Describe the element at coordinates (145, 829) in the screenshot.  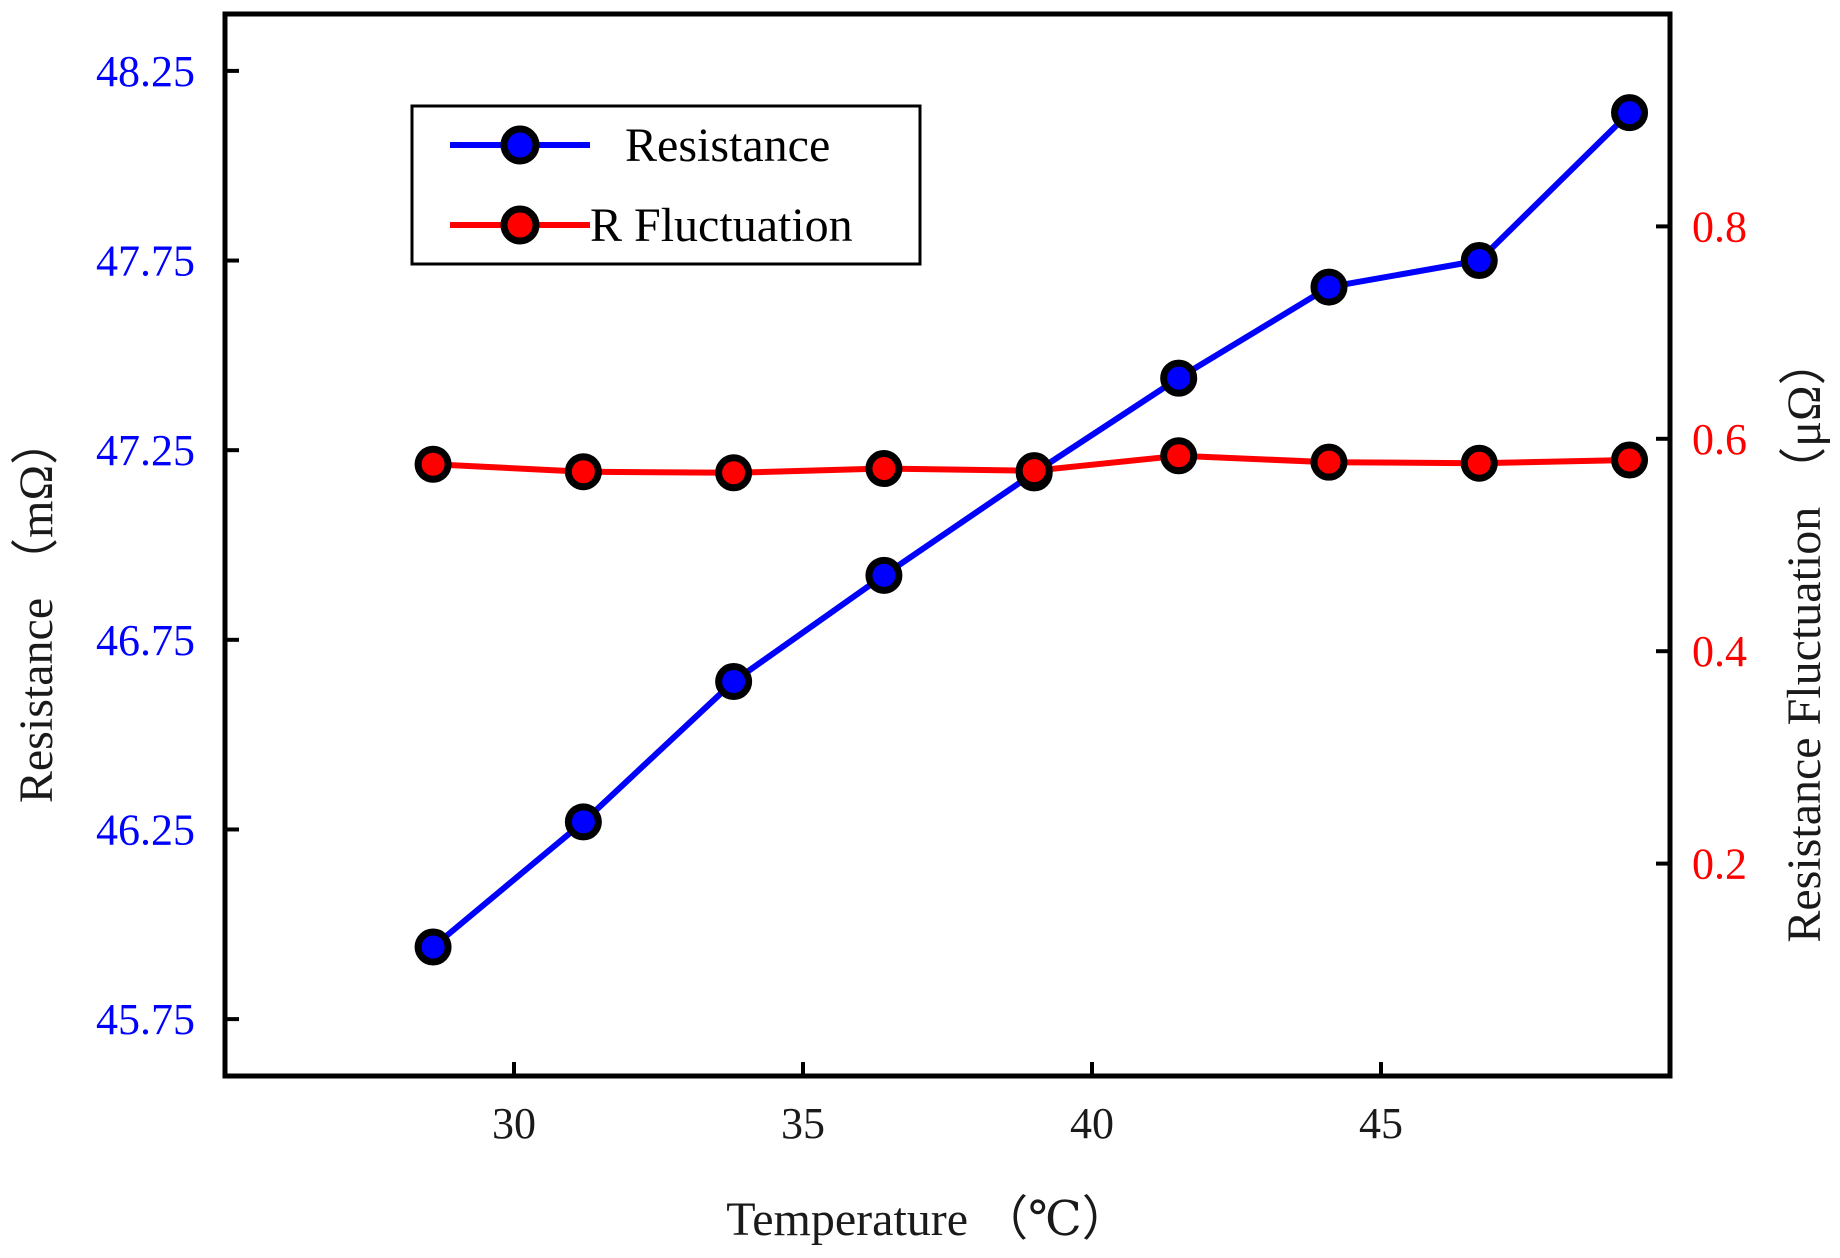
I see `y-left-tick-label: 46.25` at that location.